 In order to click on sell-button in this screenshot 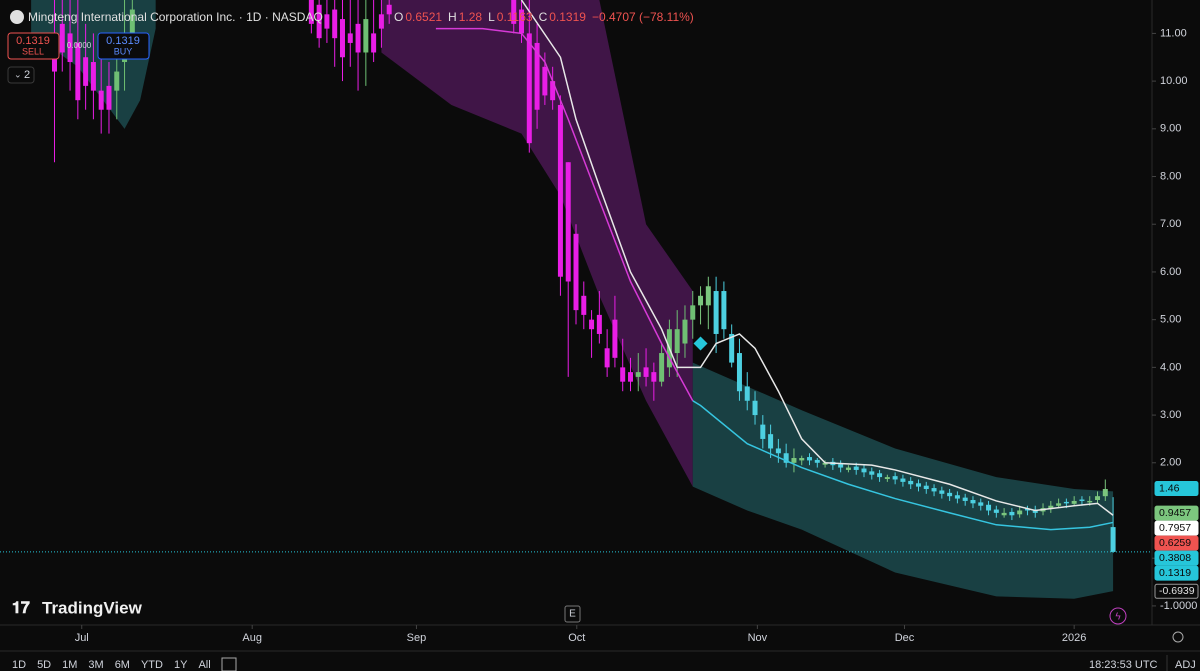, I will do `click(33, 46)`.